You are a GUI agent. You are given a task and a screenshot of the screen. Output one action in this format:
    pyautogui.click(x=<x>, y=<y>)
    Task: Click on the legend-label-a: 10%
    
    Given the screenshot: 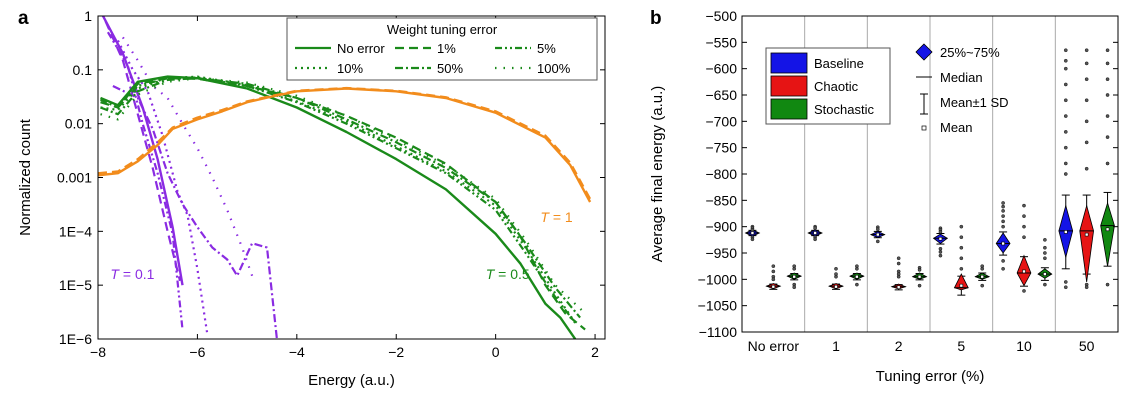 What is the action you would take?
    pyautogui.click(x=350, y=68)
    